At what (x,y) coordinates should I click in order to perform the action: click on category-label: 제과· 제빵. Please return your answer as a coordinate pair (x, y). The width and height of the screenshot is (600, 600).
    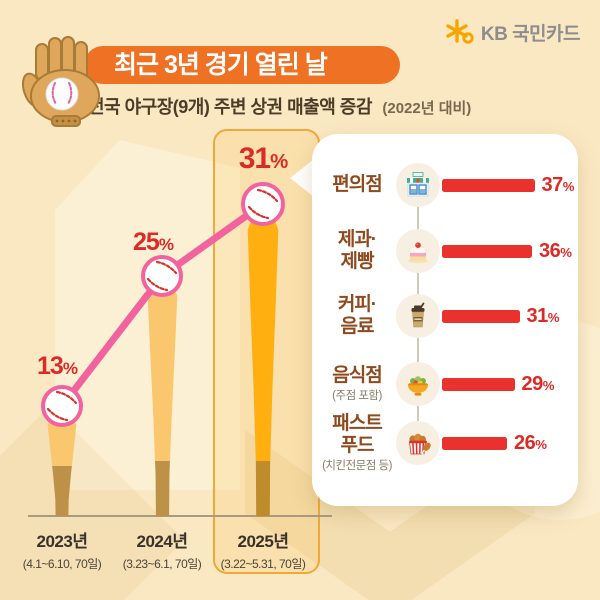
    Looking at the image, I should click on (357, 250).